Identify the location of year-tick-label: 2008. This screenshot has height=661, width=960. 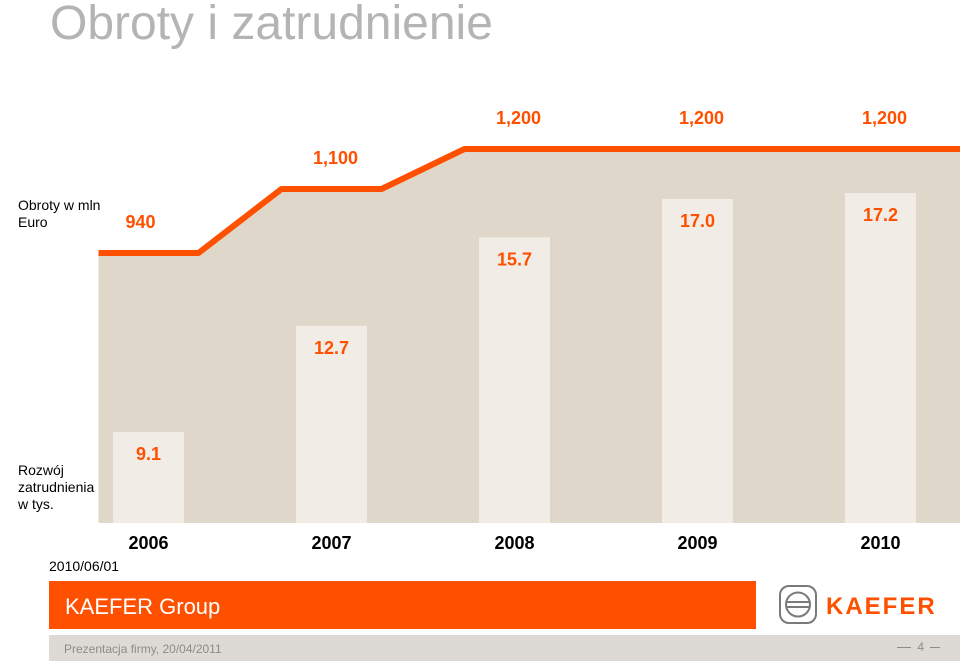
(514, 543).